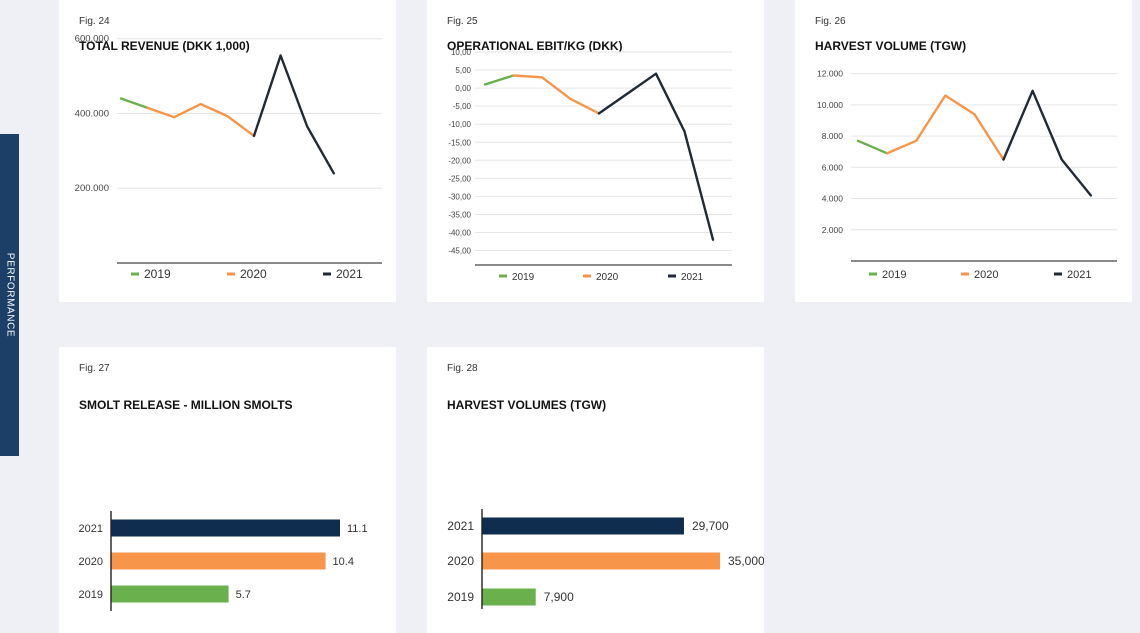 This screenshot has width=1140, height=633. What do you see at coordinates (459, 124) in the screenshot?
I see `y-tick-label: -10,00` at bounding box center [459, 124].